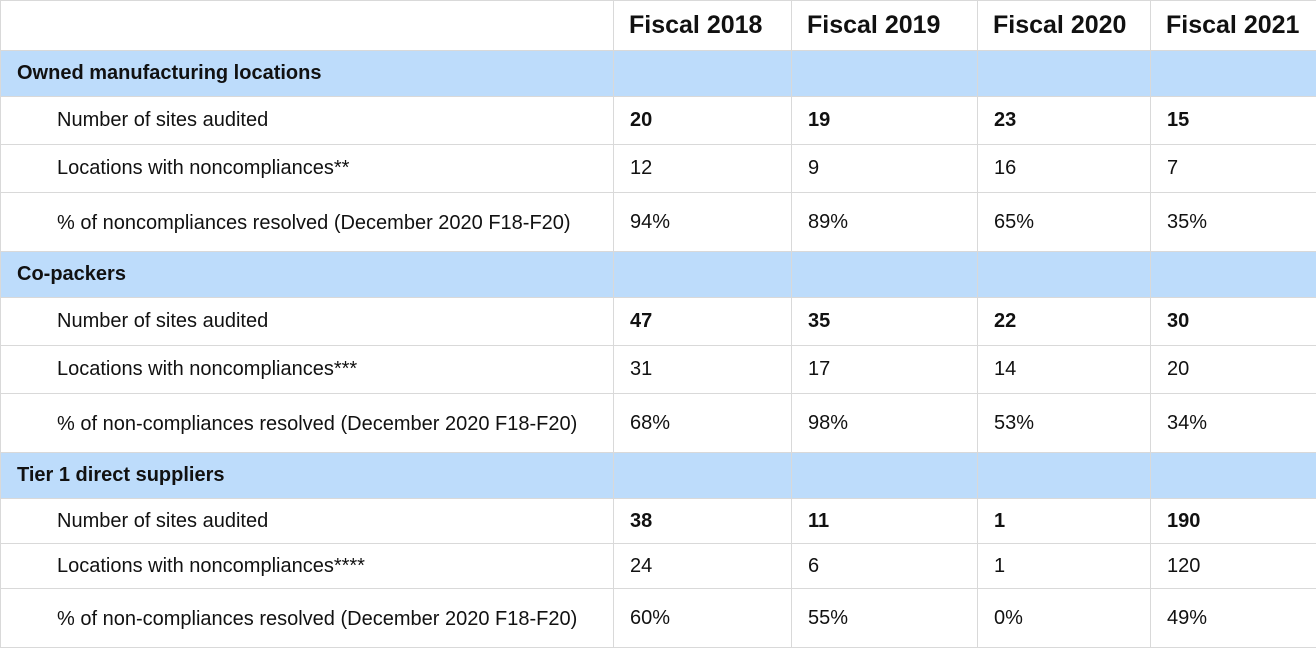 The height and width of the screenshot is (650, 1316). What do you see at coordinates (1233, 521) in the screenshot?
I see `value-cell: 190` at bounding box center [1233, 521].